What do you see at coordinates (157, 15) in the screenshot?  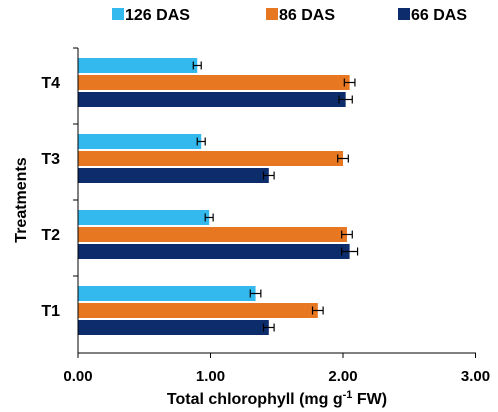 I see `legend-label-0: 126 DAS` at bounding box center [157, 15].